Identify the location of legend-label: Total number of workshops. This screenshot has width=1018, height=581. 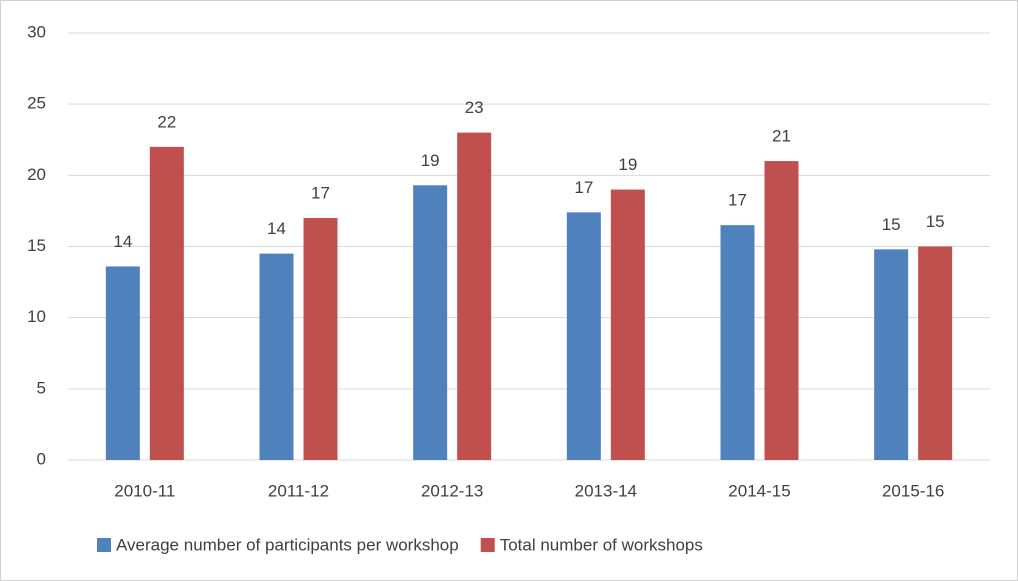
(601, 544).